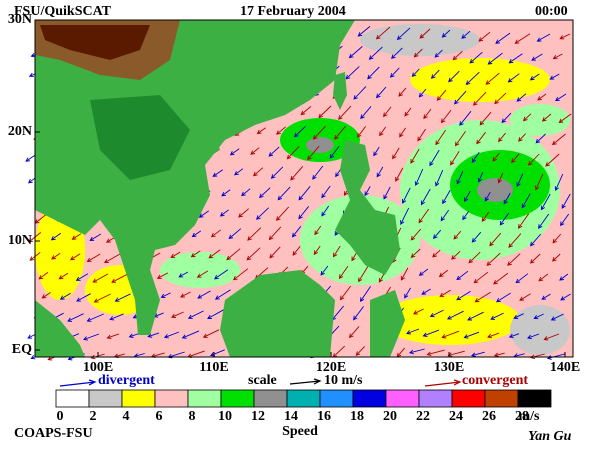 This screenshot has height=450, width=600. Describe the element at coordinates (291, 416) in the screenshot. I see `colorbar-label: 14` at that location.